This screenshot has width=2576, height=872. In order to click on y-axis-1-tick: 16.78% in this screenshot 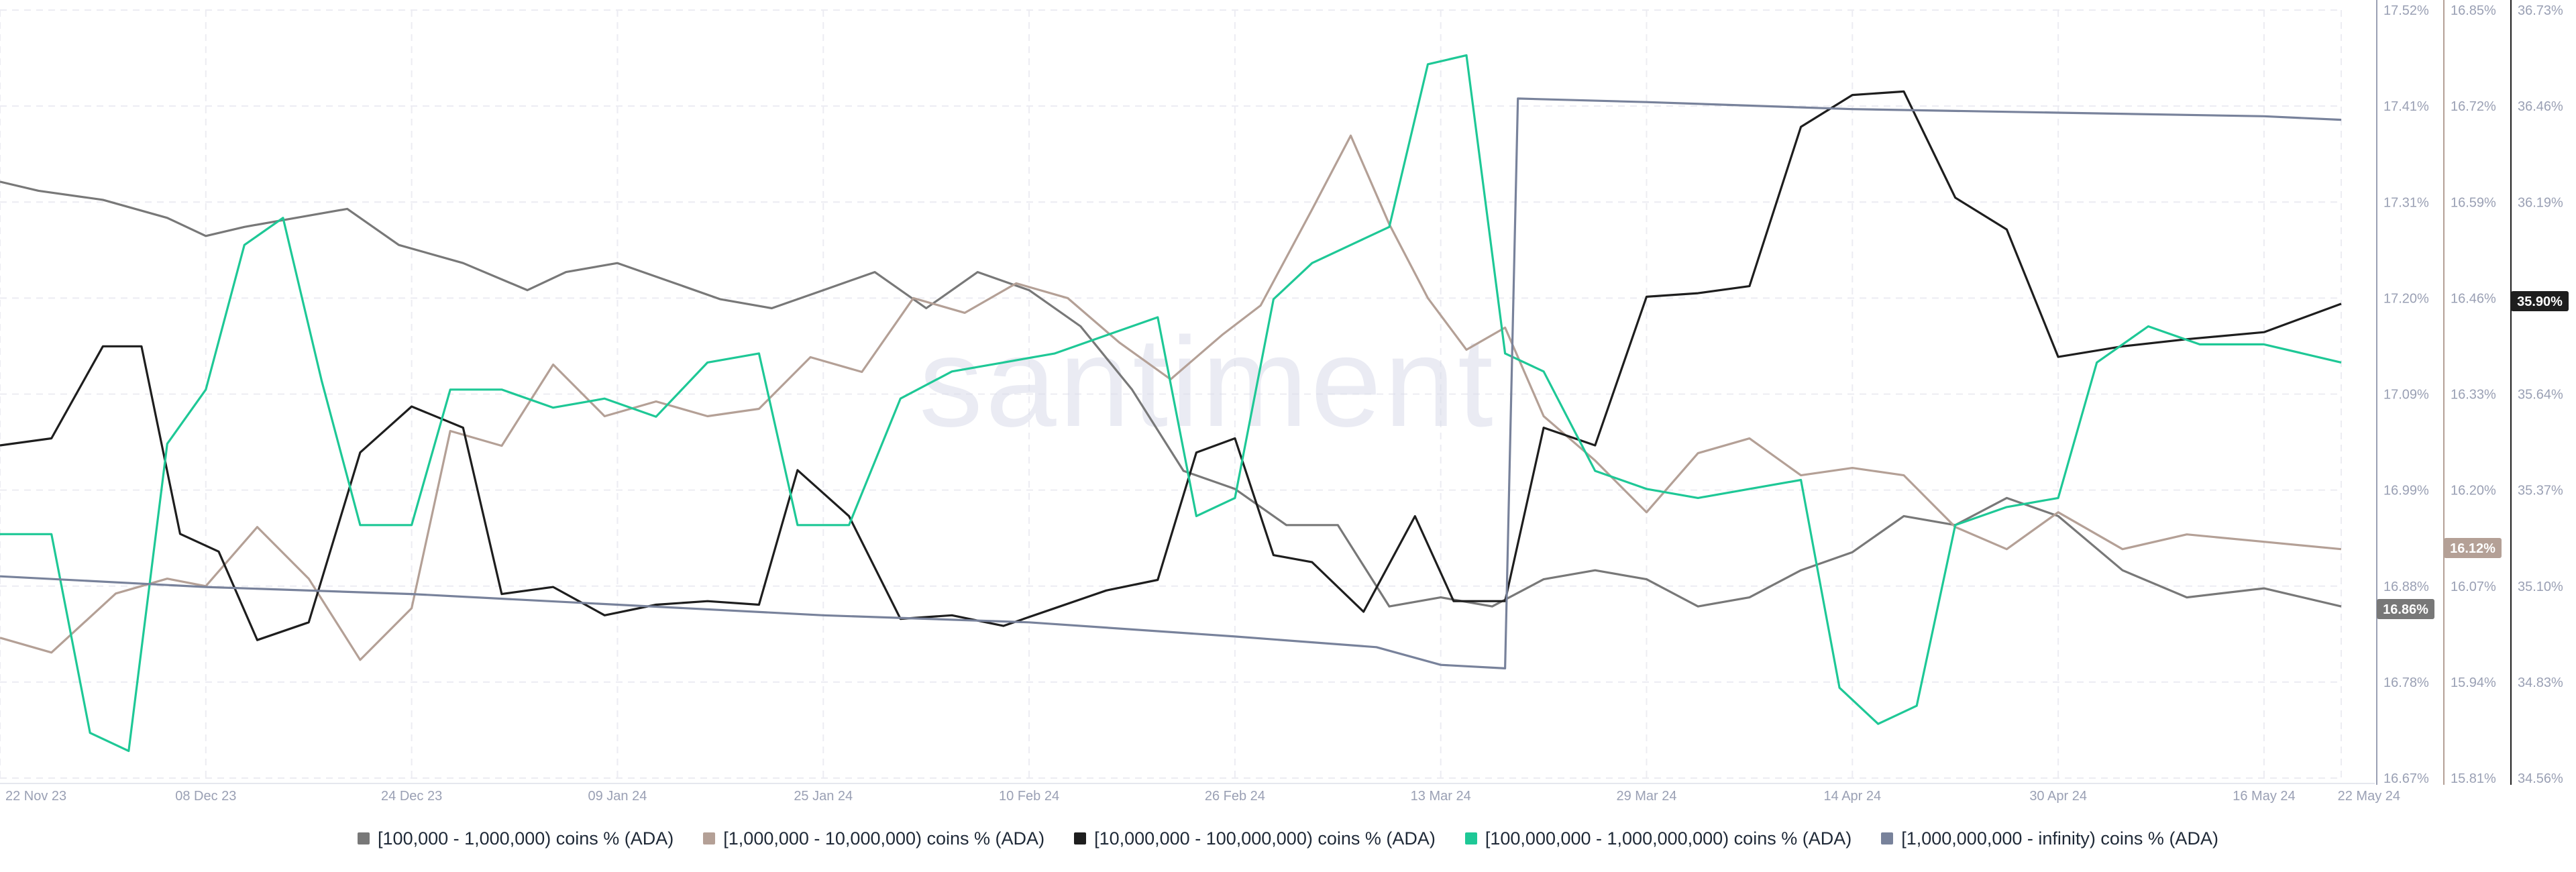, I will do `click(2406, 682)`.